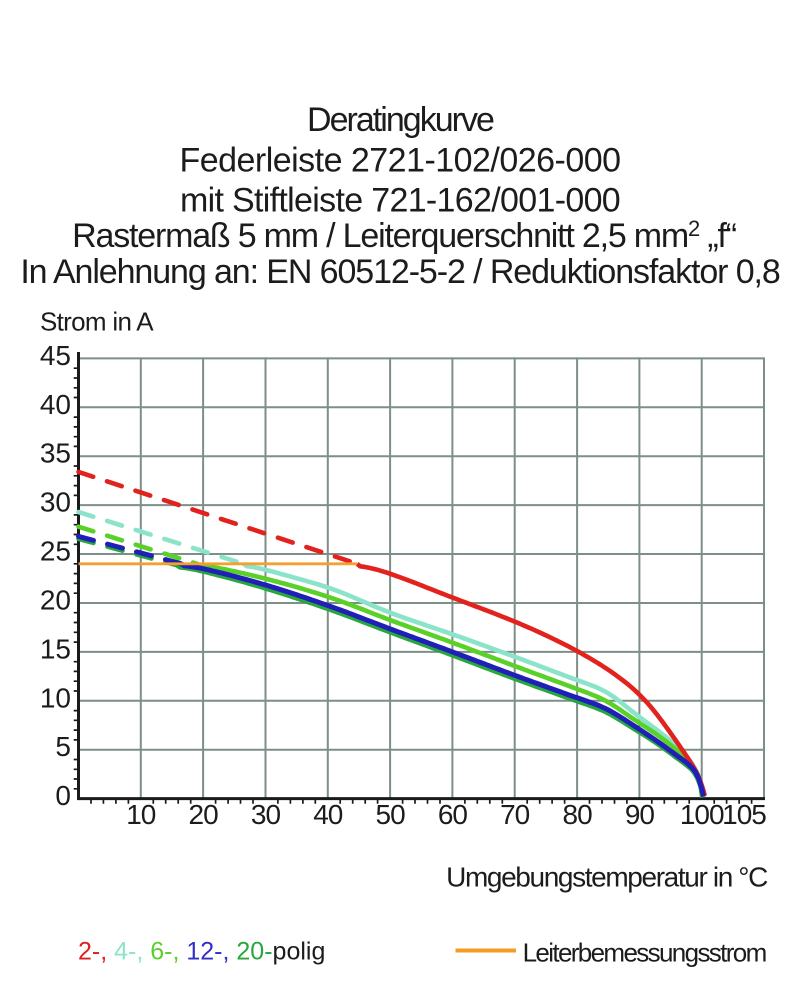 The height and width of the screenshot is (1000, 801). Describe the element at coordinates (63, 746) in the screenshot. I see `svg-text: 5` at that location.